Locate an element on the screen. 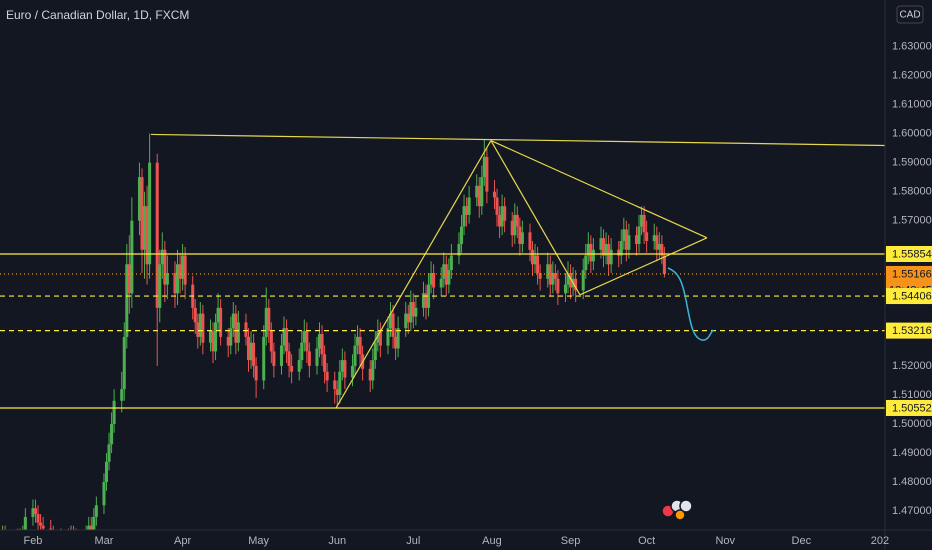 This screenshot has width=932, height=550. currency-label: CAD is located at coordinates (909, 15).